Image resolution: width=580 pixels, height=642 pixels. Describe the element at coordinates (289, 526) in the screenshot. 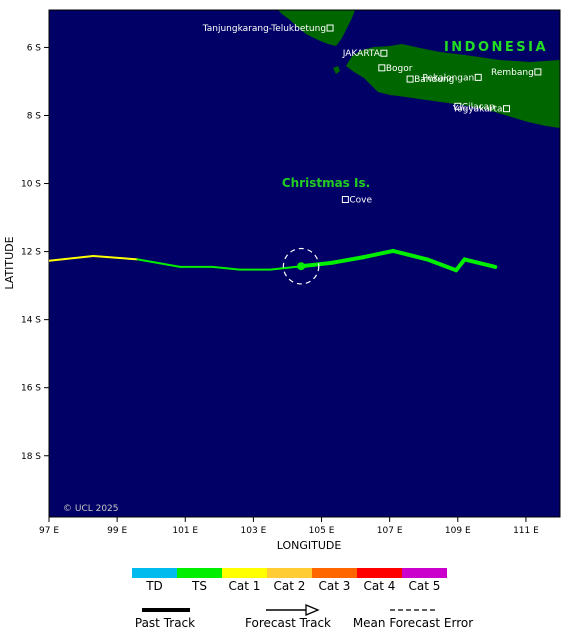

I see `longitude-ticks: 97 E 99 E 101 E 103 E 105 E 107 E 109 E 111 E` at that location.